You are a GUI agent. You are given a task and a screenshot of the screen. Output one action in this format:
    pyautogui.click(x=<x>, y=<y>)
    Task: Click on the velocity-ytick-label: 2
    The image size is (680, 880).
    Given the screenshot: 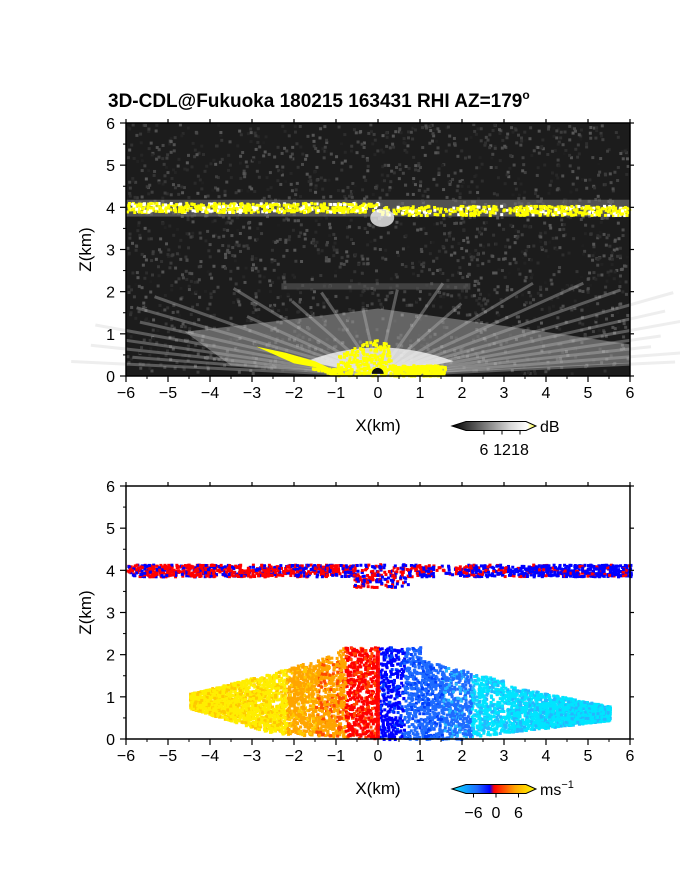 What is the action you would take?
    pyautogui.click(x=110, y=656)
    